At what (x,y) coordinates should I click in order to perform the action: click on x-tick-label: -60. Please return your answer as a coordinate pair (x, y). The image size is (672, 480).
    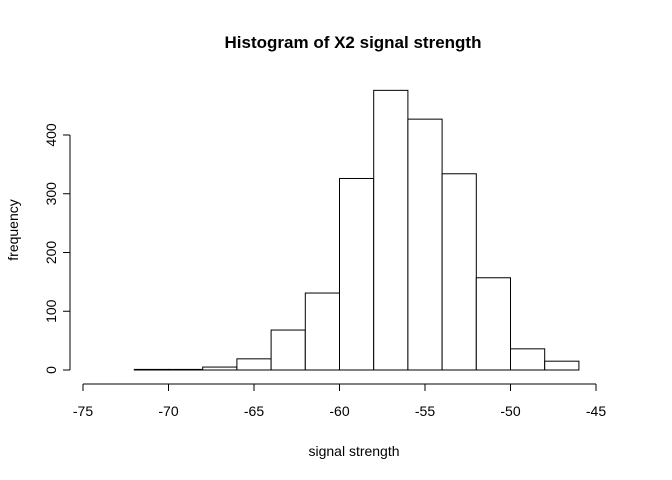
    Looking at the image, I should click on (339, 411).